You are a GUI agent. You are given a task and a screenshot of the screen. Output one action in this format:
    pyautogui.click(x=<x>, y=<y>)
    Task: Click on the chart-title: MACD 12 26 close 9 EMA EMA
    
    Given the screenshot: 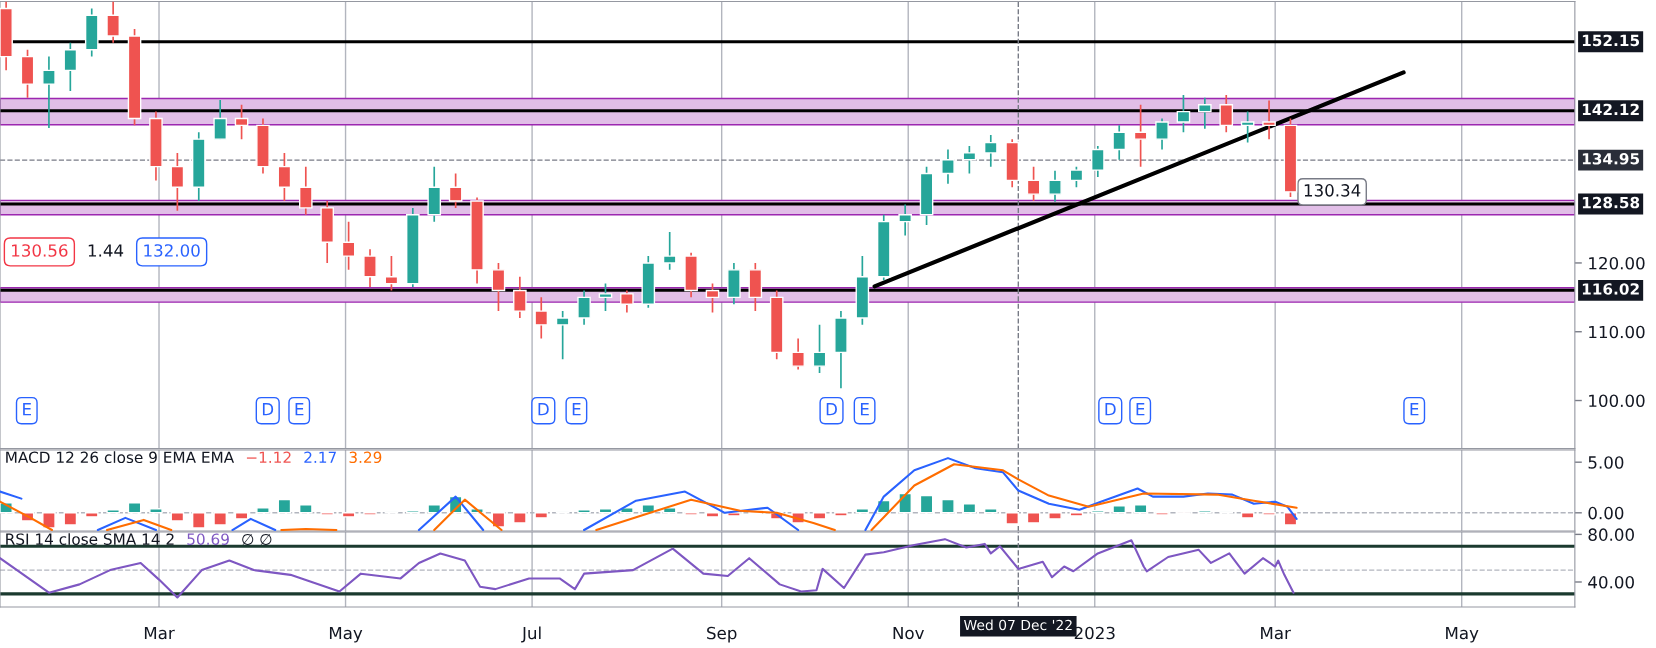 What is the action you would take?
    pyautogui.click(x=120, y=457)
    